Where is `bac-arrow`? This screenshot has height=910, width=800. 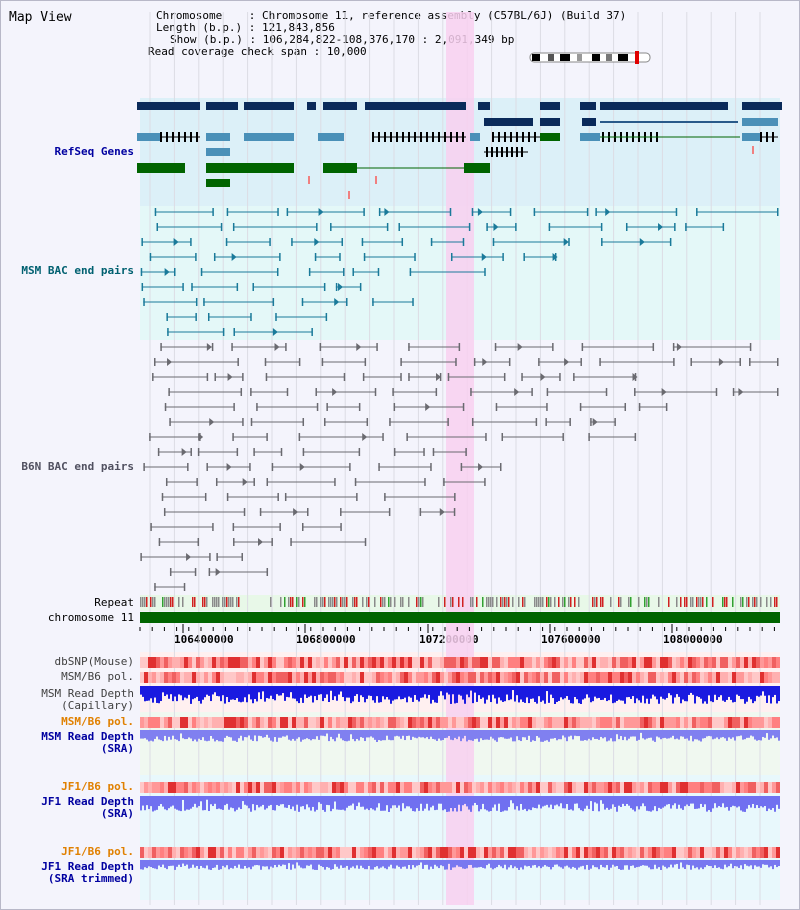
bac-arrow is located at coordinates (317, 242).